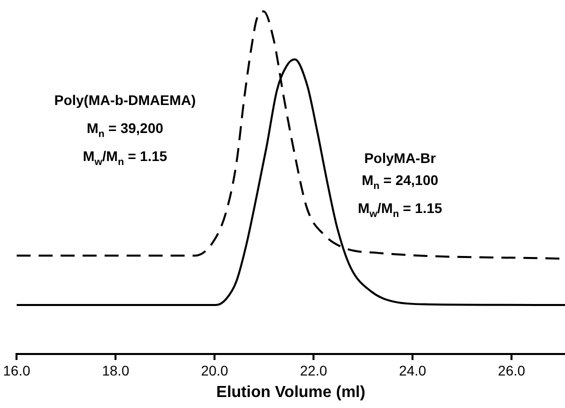 The height and width of the screenshot is (408, 565). Describe the element at coordinates (125, 130) in the screenshot. I see `annotation: M$_{n}$ = 39,200` at that location.